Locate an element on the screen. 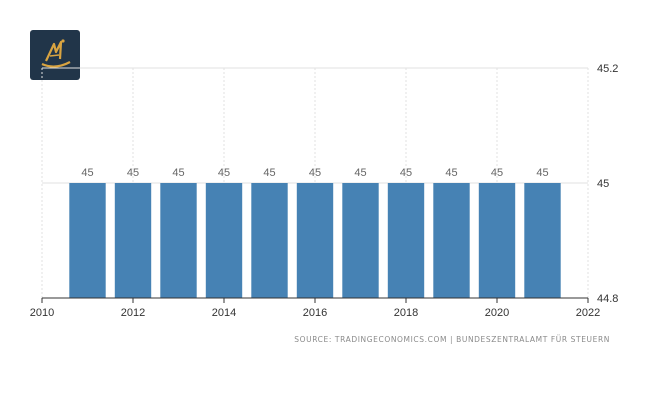  x-tick-label: 2010 is located at coordinates (42, 313).